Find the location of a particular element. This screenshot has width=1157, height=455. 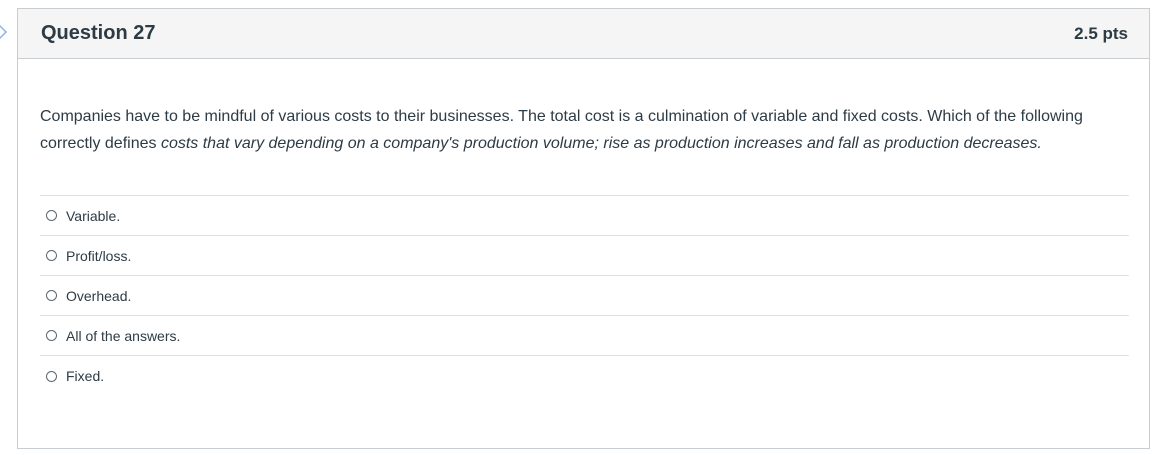

answer-label: All of the answers. is located at coordinates (123, 335).